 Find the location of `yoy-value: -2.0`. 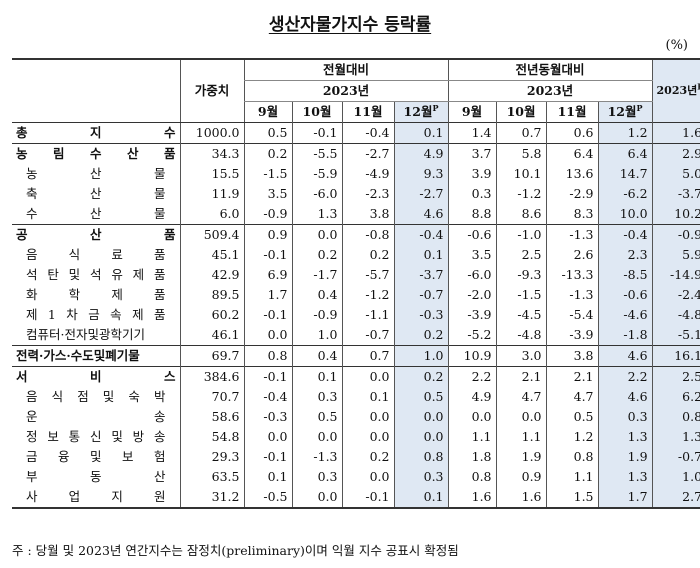

yoy-value: -2.0 is located at coordinates (472, 295).